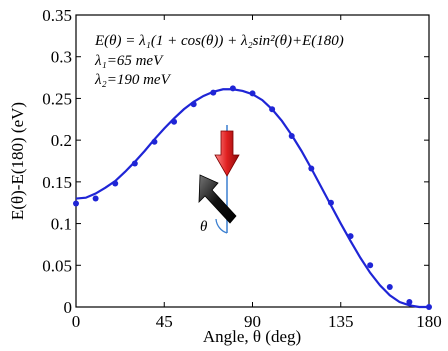 The height and width of the screenshot is (351, 448). Describe the element at coordinates (61, 140) in the screenshot. I see `y-tick-label: 0.2` at that location.